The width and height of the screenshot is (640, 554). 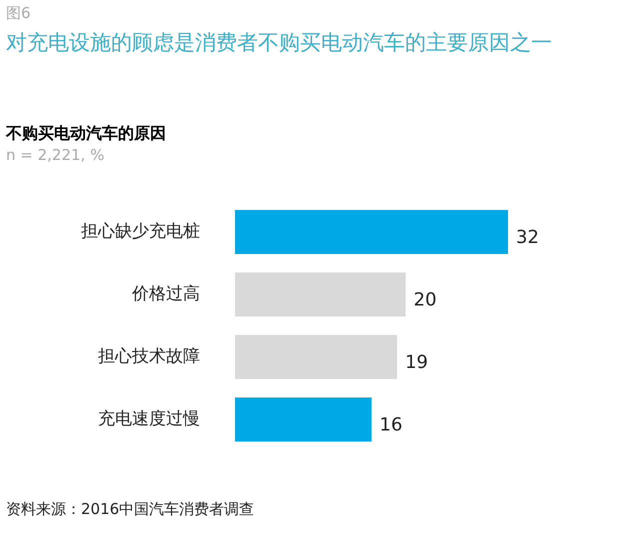 What do you see at coordinates (425, 299) in the screenshot?
I see `data-label: 20` at bounding box center [425, 299].